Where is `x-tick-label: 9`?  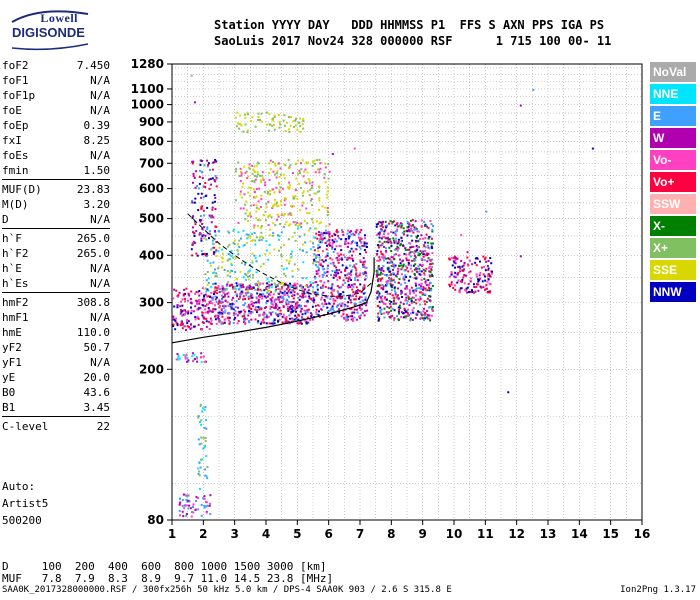
x-tick-label: 9 is located at coordinates (422, 534).